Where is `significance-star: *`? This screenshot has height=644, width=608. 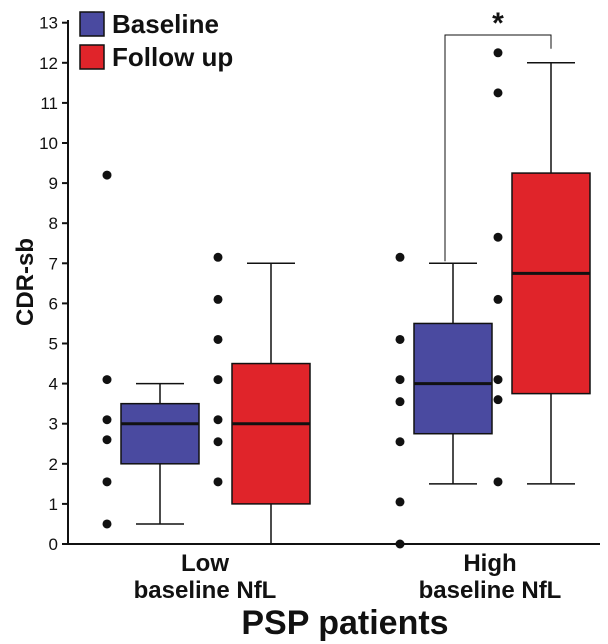
significance-star: * is located at coordinates (498, 23).